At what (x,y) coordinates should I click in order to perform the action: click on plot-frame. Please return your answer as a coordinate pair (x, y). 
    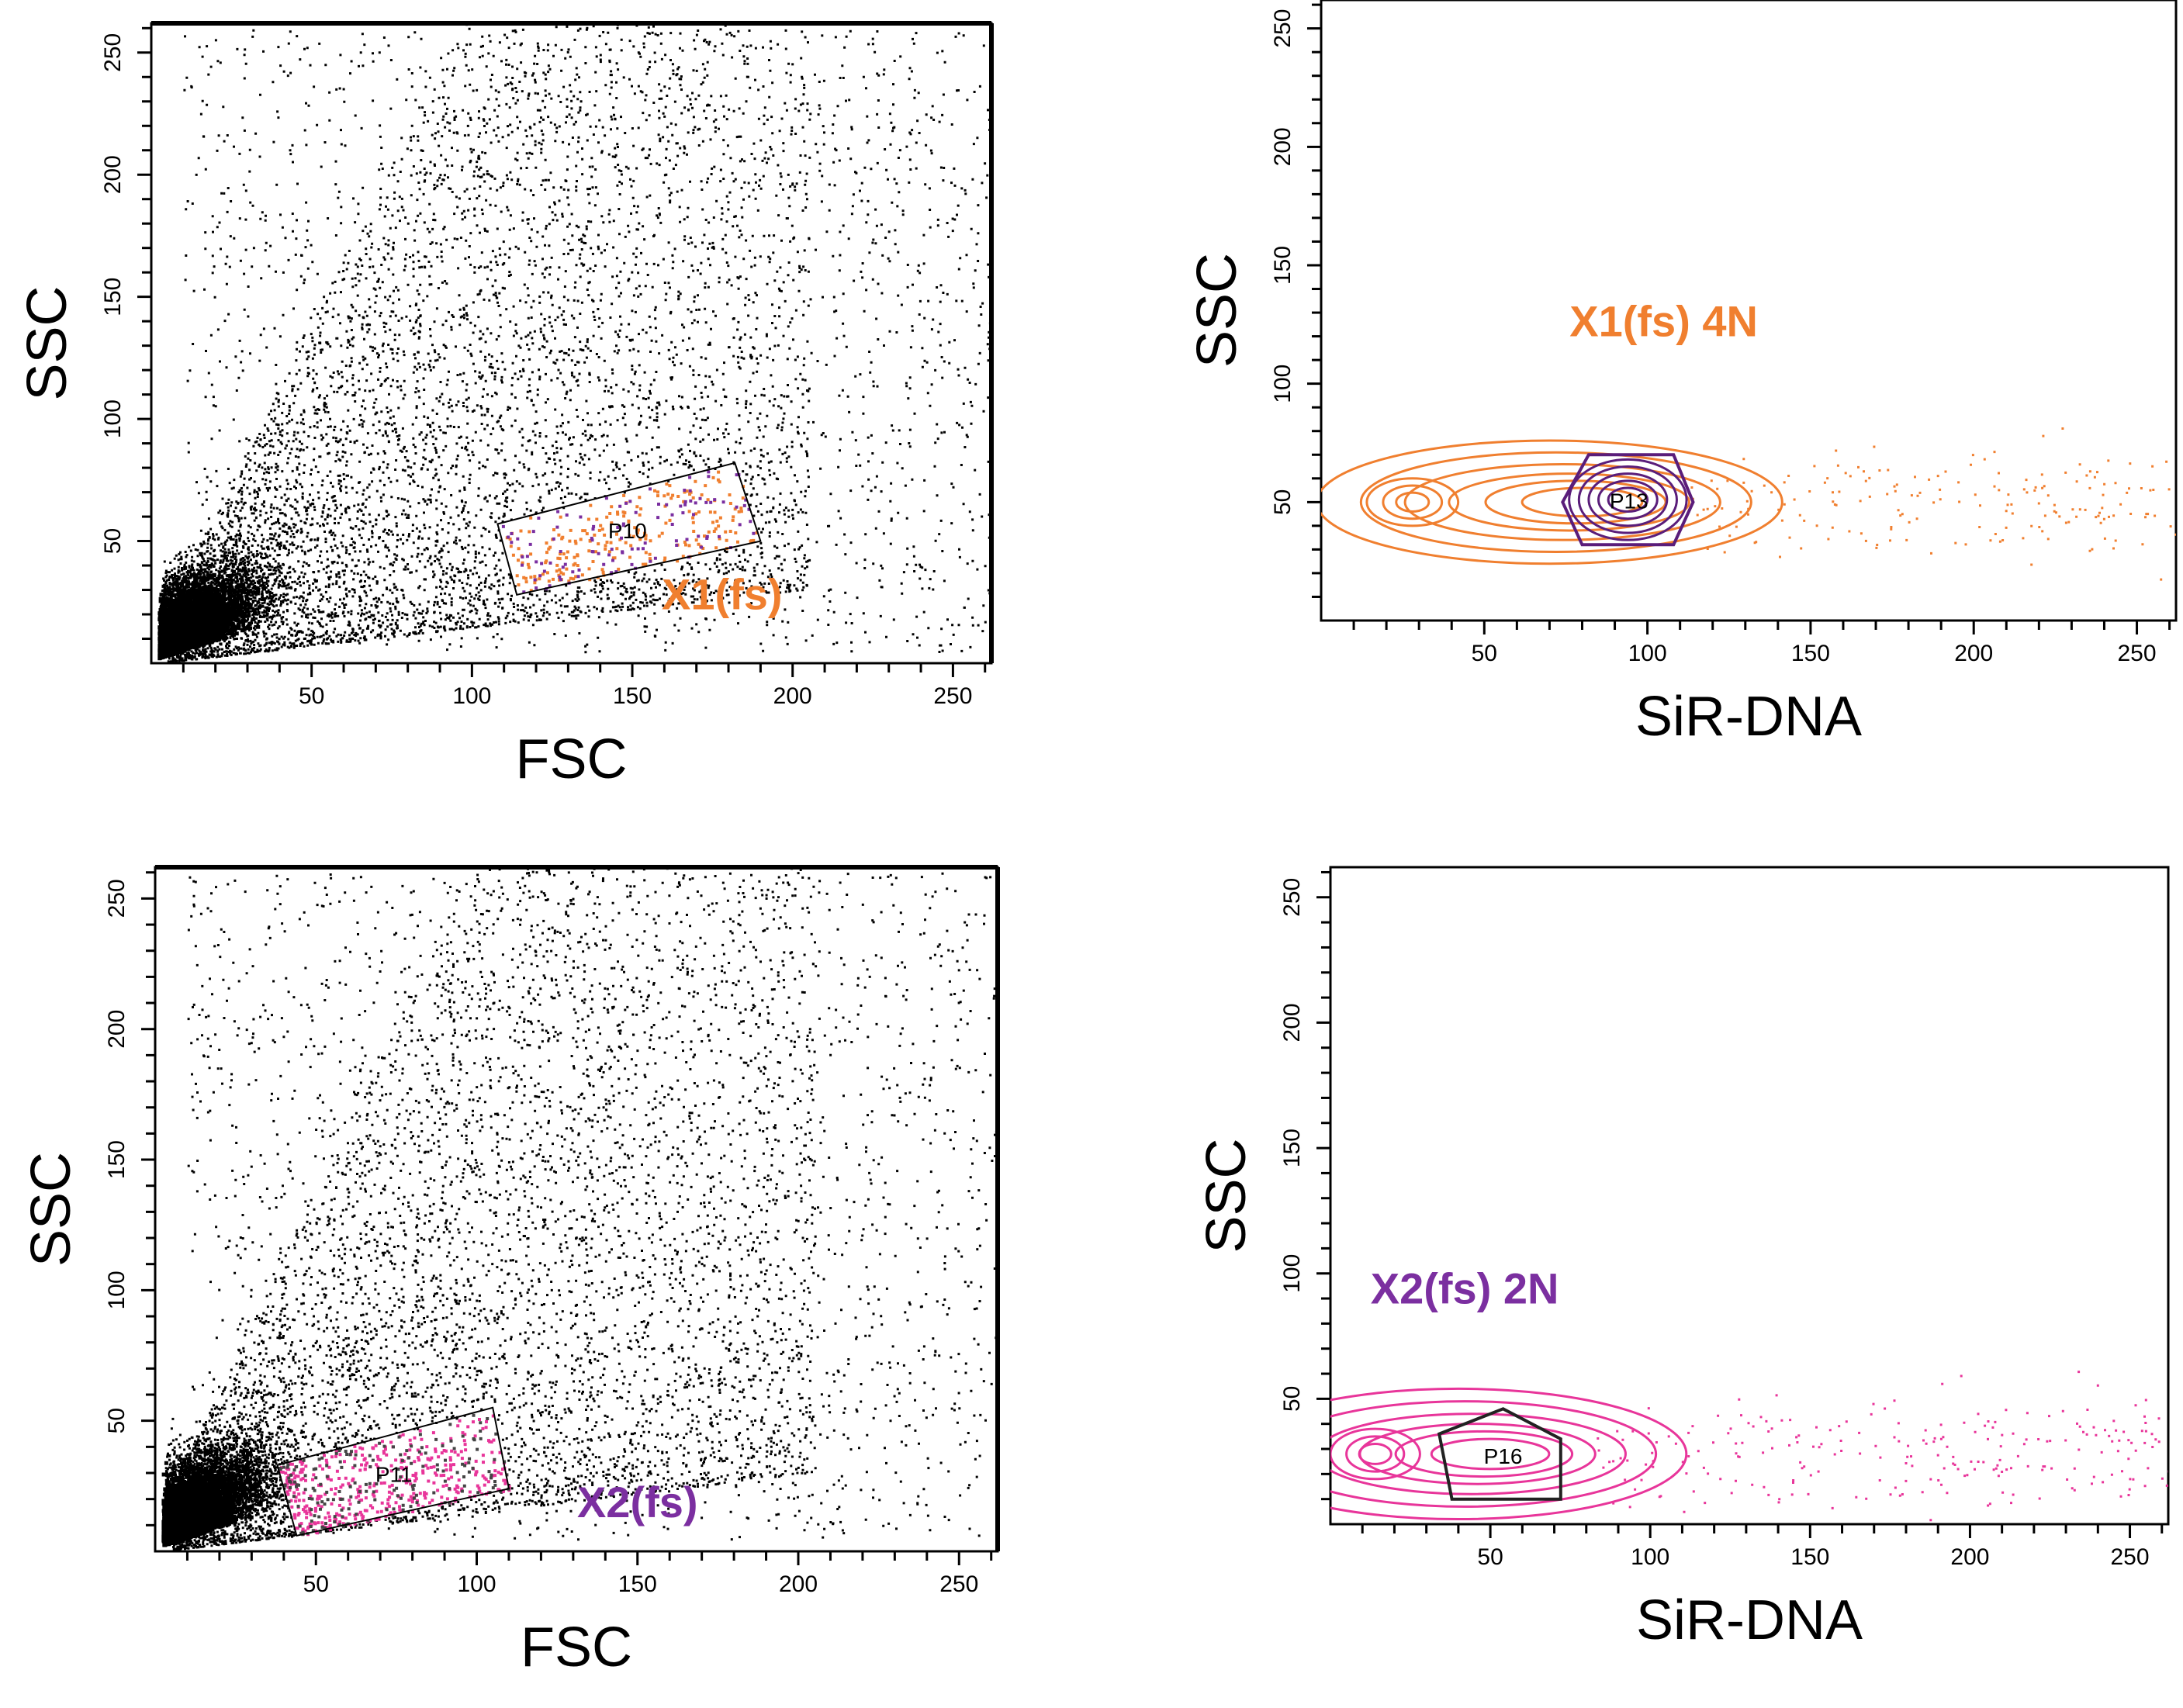
    Looking at the image, I should click on (1749, 311).